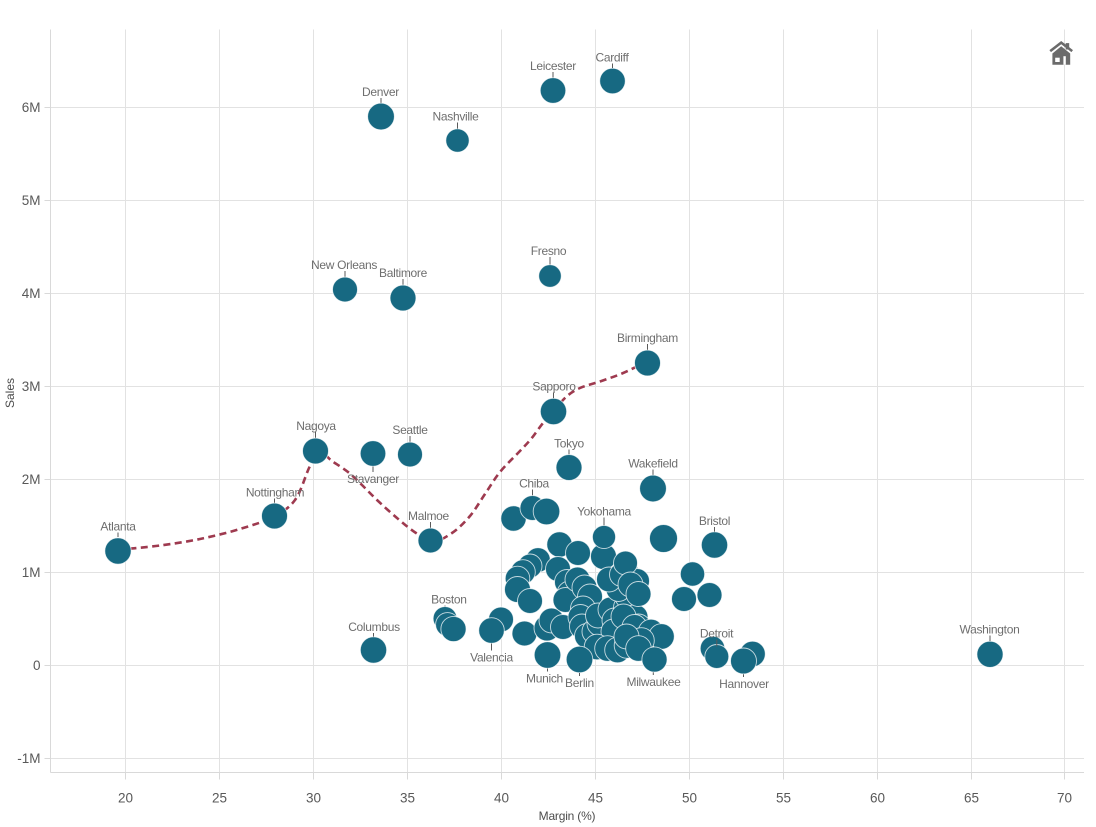  I want to click on svg-text: Yokohama, so click(604, 512).